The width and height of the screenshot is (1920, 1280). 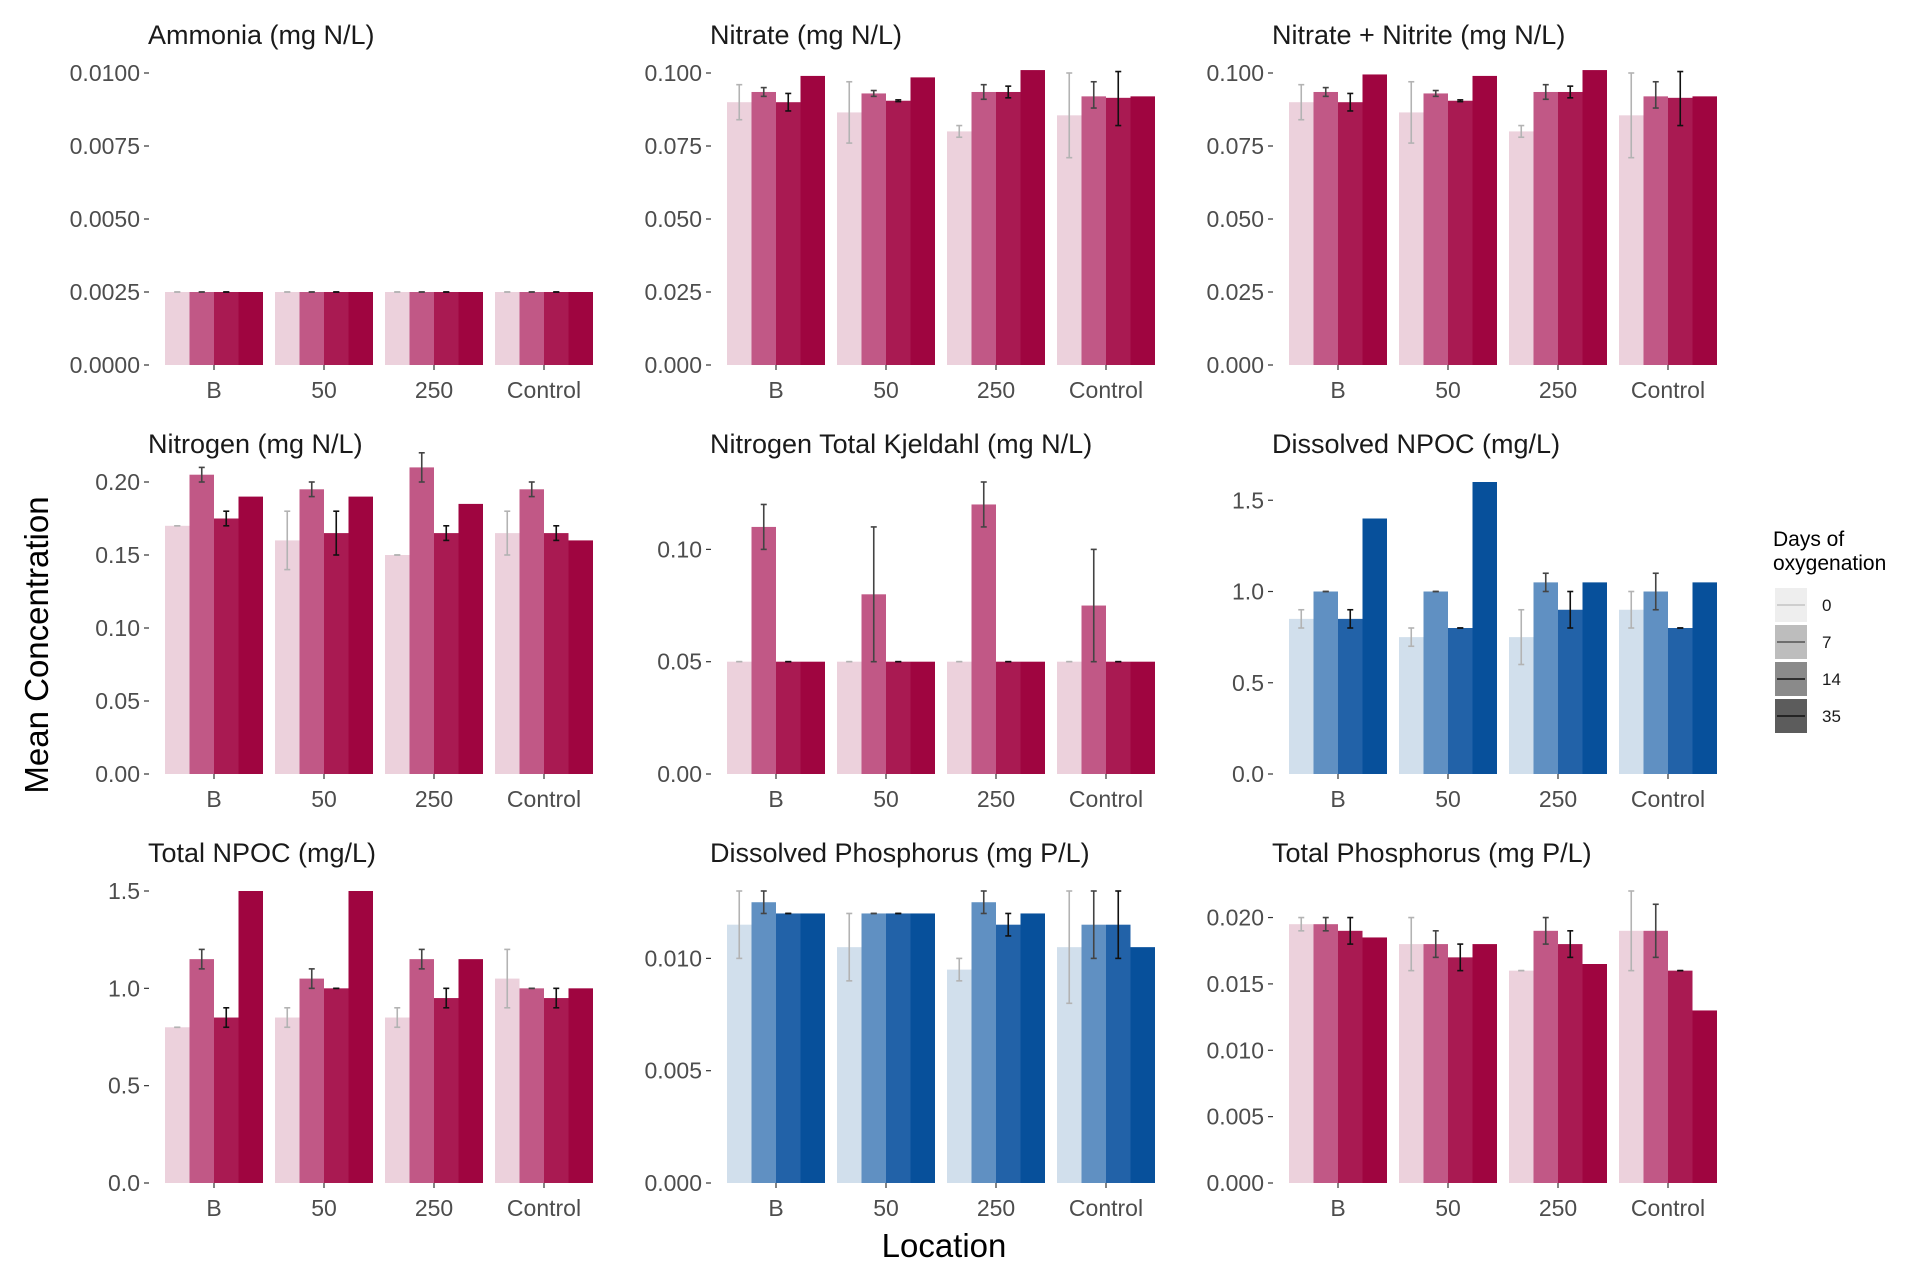 I want to click on y-tick-label: 0.10, so click(x=117, y=628).